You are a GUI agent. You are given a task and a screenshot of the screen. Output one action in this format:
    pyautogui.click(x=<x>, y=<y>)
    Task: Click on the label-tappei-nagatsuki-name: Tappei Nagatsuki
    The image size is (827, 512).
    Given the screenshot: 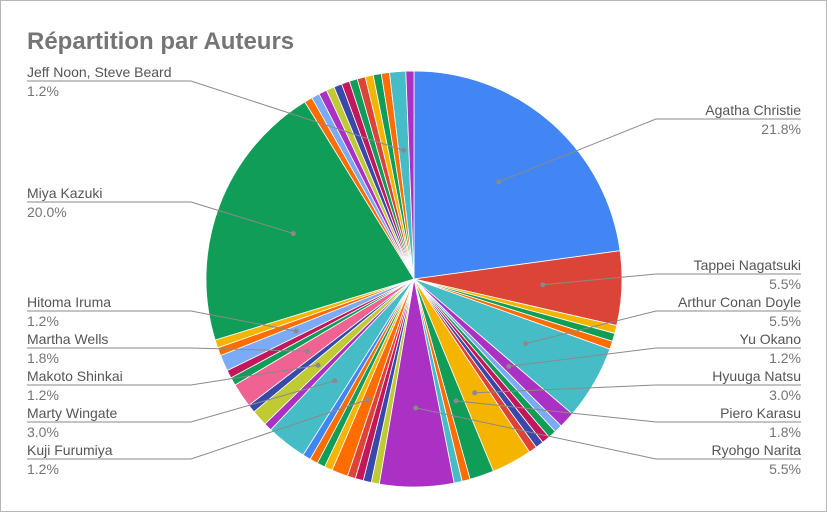 What is the action you would take?
    pyautogui.click(x=747, y=265)
    